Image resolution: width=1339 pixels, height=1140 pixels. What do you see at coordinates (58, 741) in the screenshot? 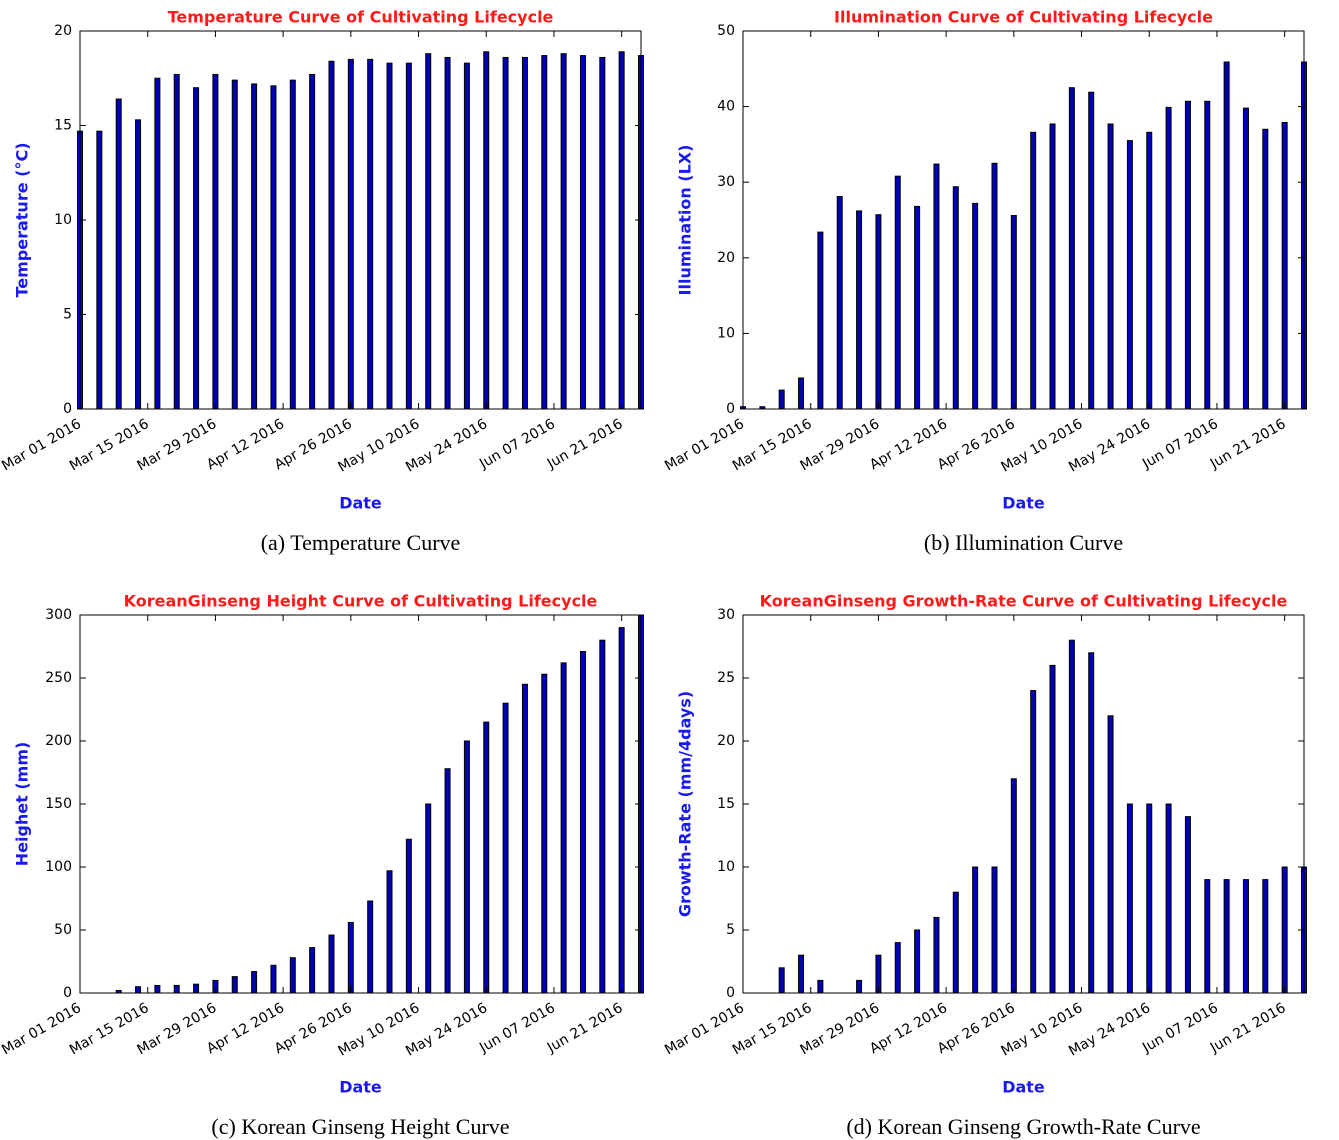
I see `y-tick-label: 200` at bounding box center [58, 741].